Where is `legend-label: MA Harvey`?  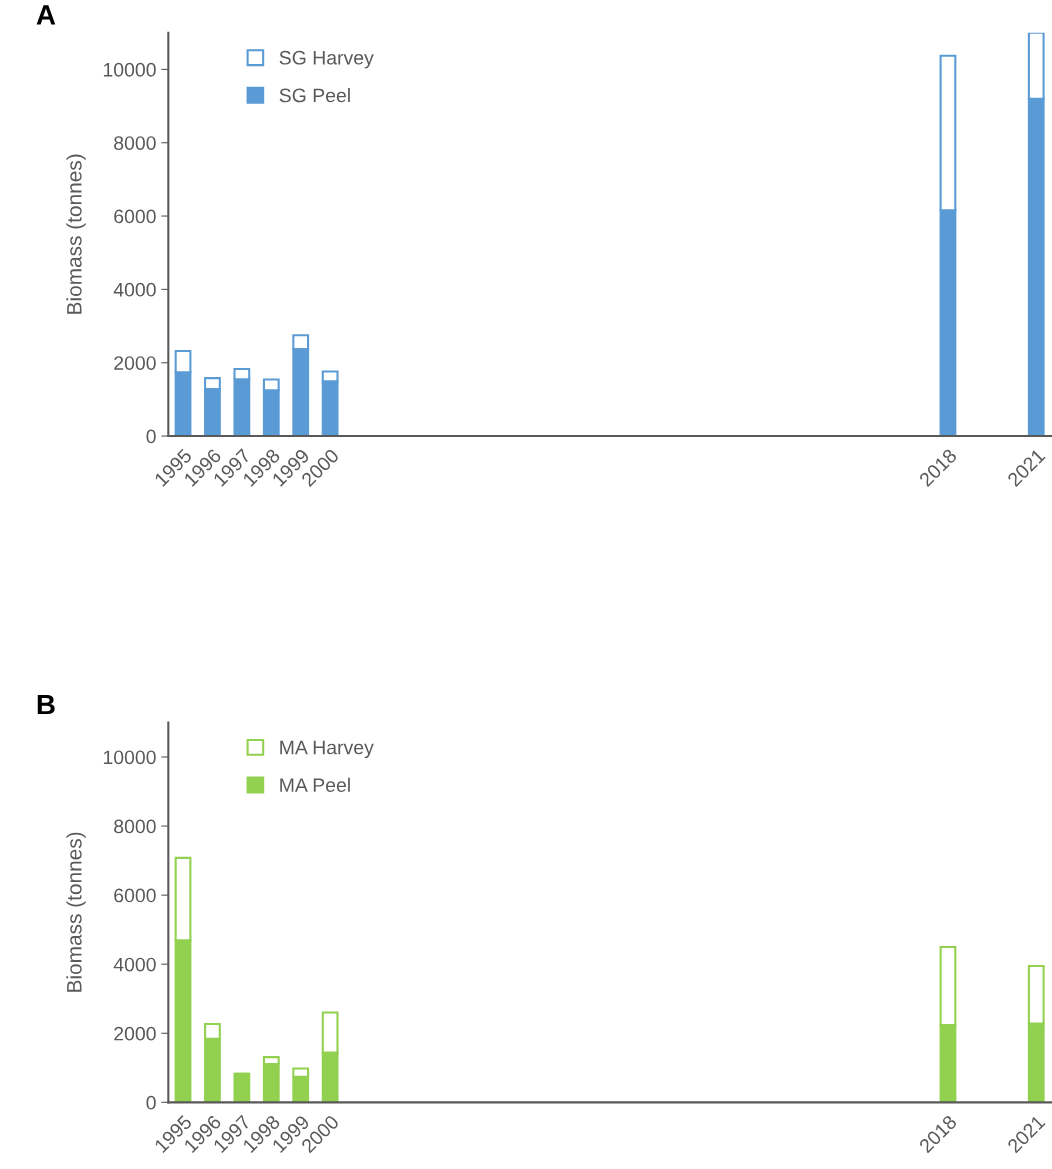
legend-label: MA Harvey is located at coordinates (327, 749).